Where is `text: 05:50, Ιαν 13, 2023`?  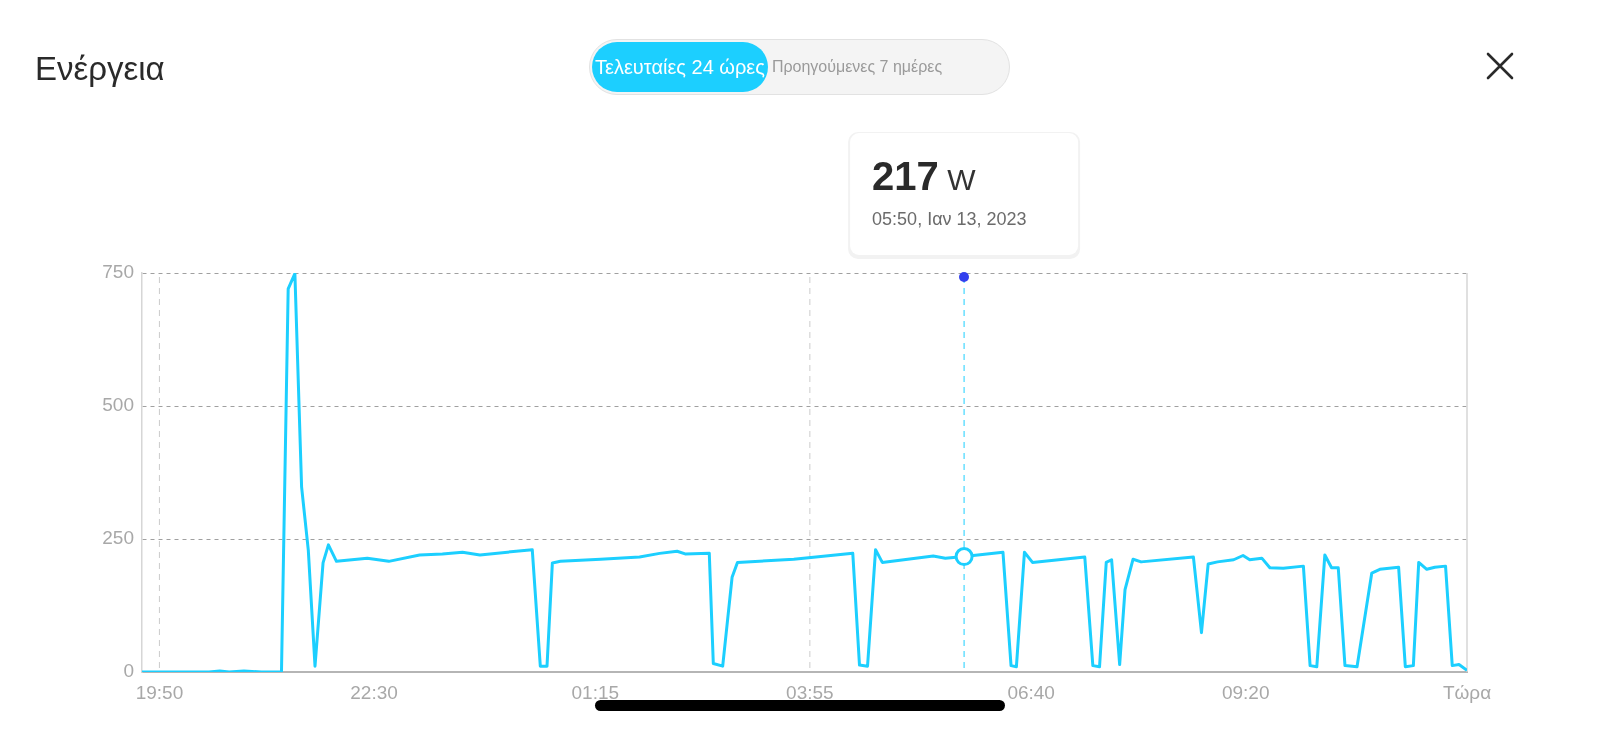
text: 05:50, Ιαν 13, 2023 is located at coordinates (949, 219).